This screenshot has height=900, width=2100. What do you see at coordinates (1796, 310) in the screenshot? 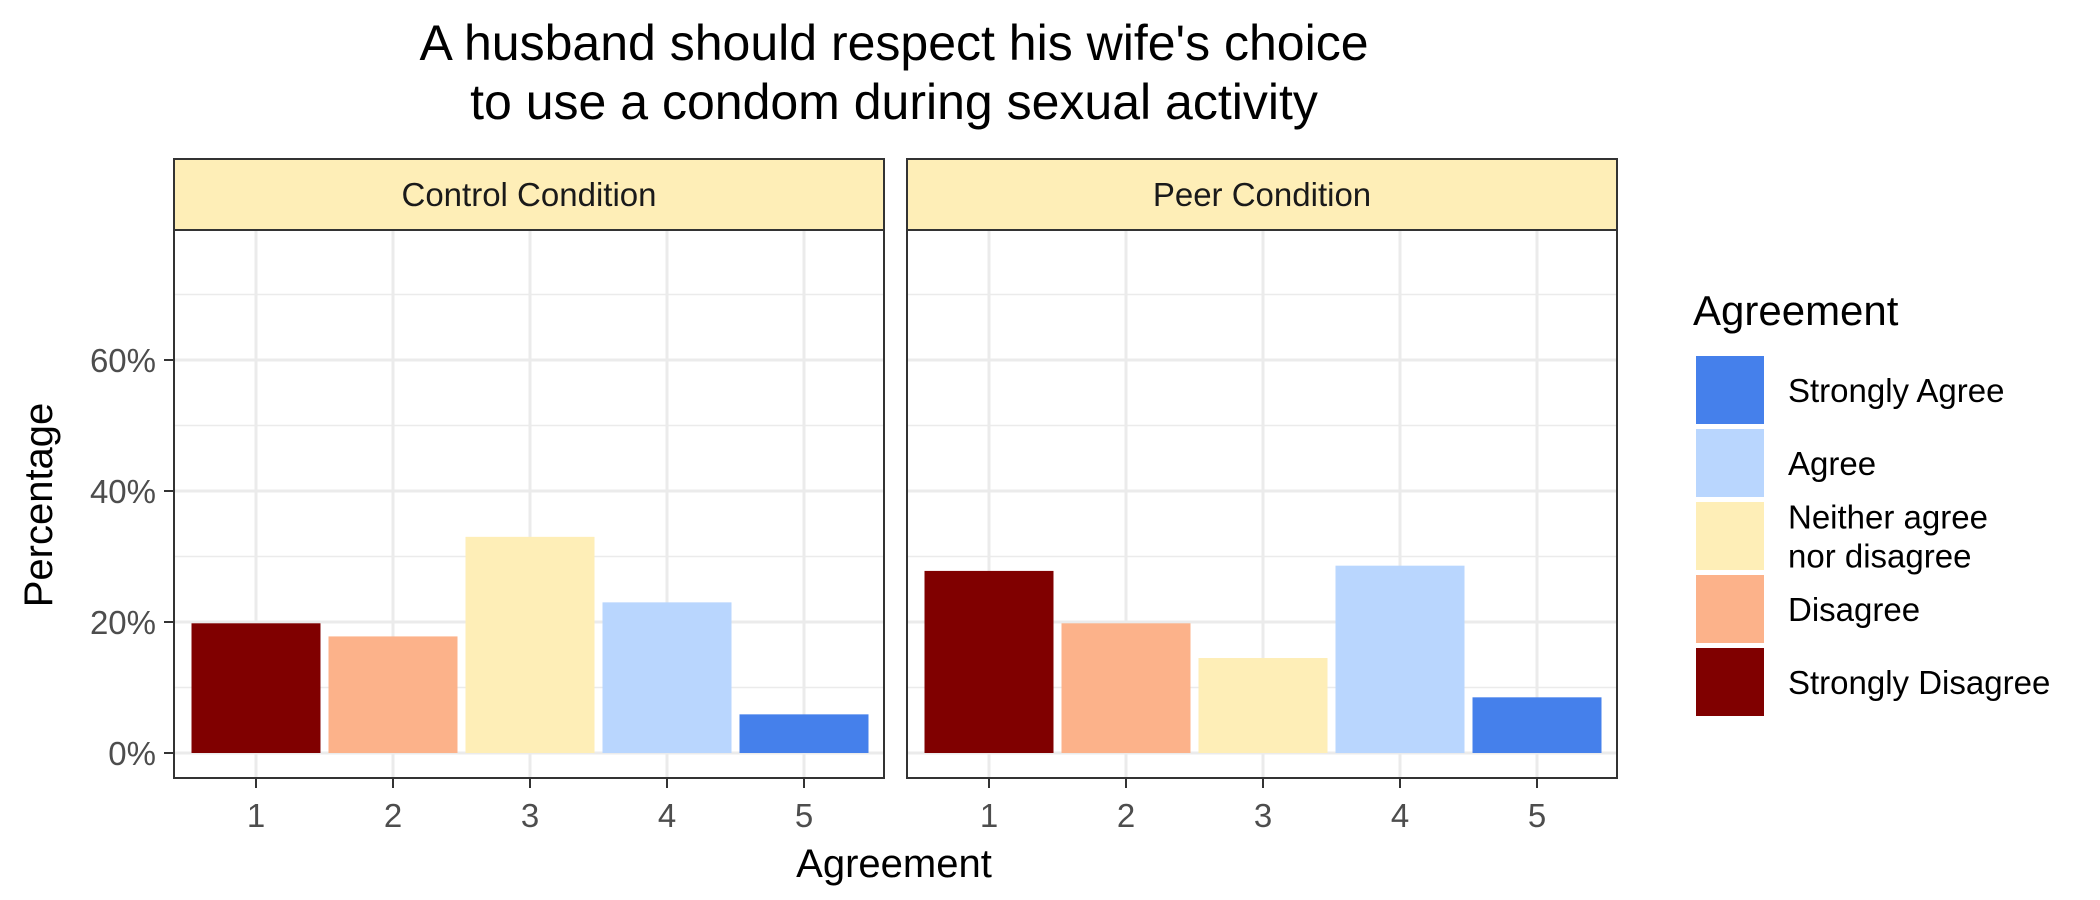
I see `legend-title: Agreement` at bounding box center [1796, 310].